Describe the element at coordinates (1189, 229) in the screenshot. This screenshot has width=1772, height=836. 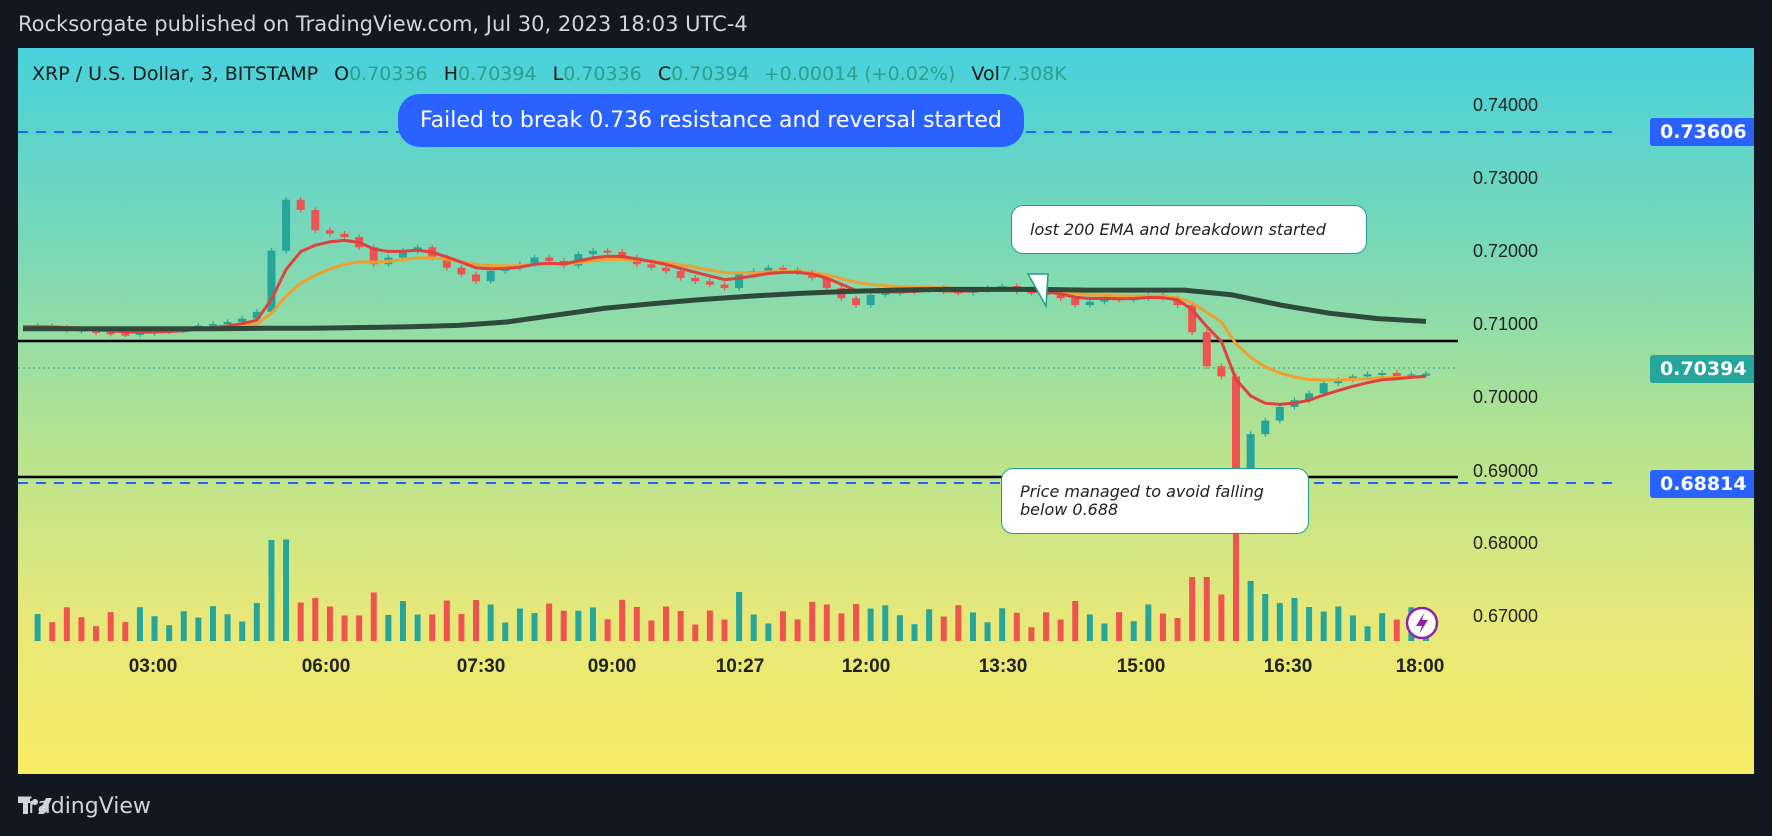
I see `ema-annotation: lost 200 EMA and breakdown started` at that location.